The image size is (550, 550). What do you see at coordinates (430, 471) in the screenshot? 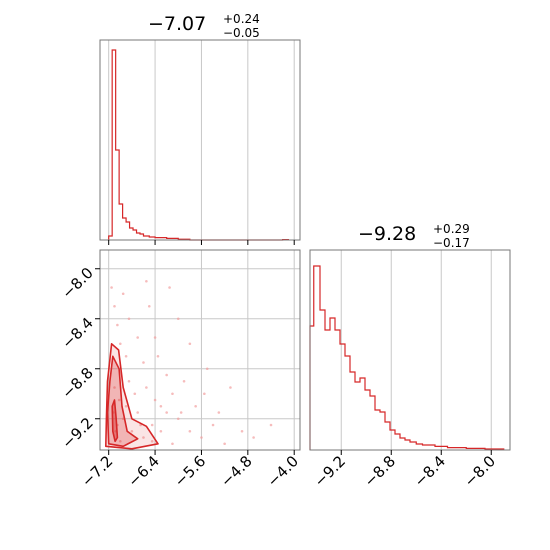
I see `tick-label-x: −8.4` at bounding box center [430, 471].